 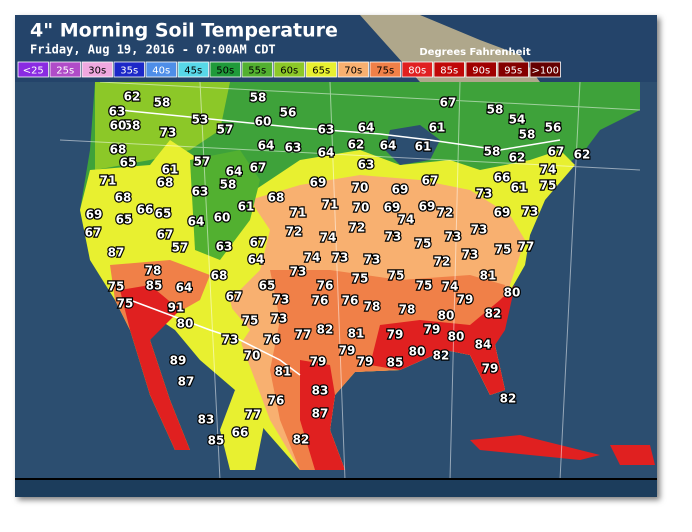 I want to click on legend-label: 65s, so click(x=321, y=71).